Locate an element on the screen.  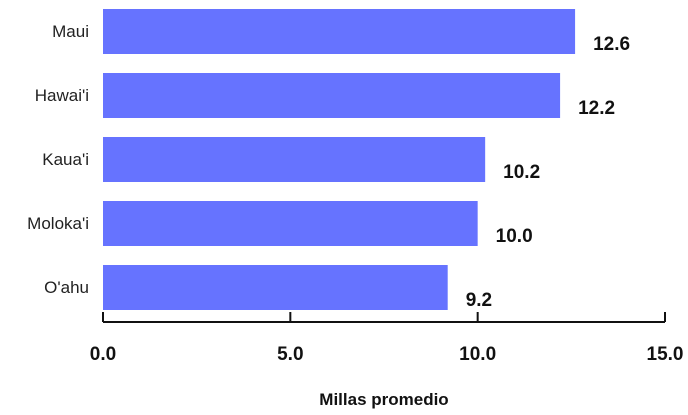
category-label-o-ahu: O'ahu is located at coordinates (66, 287).